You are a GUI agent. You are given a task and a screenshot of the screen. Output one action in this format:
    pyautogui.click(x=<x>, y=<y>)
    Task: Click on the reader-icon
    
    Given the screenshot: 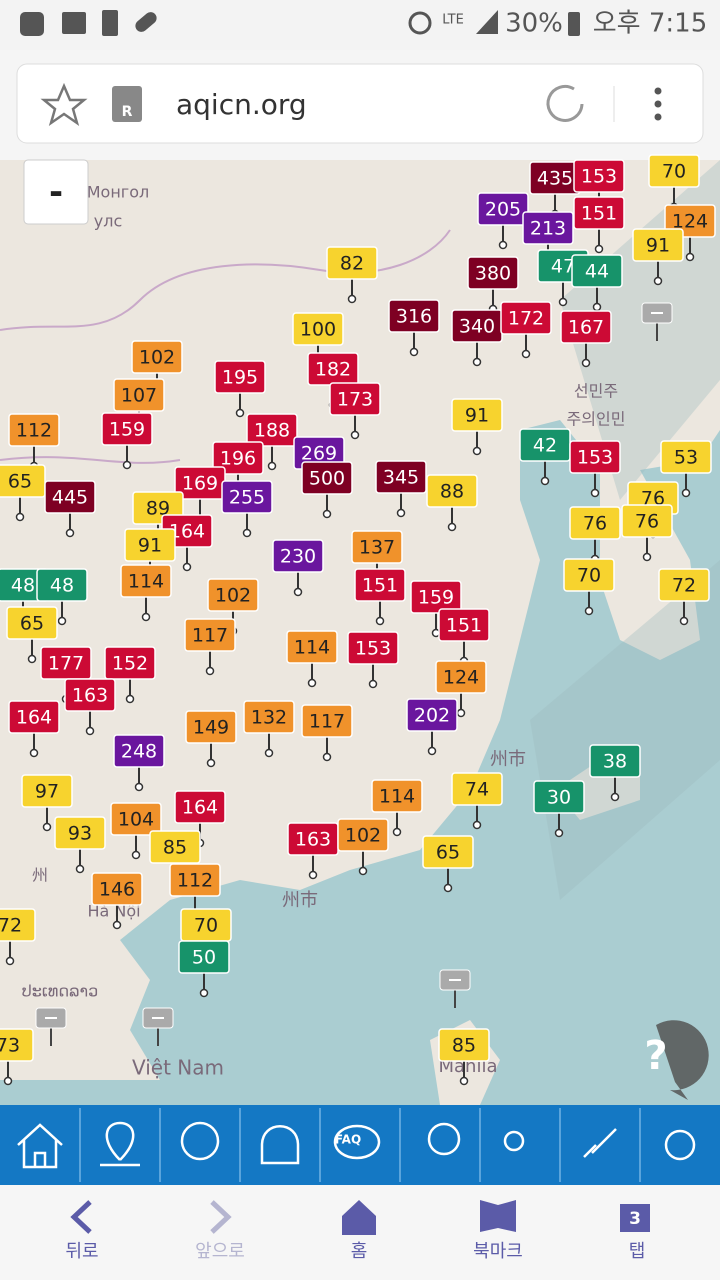 What is the action you would take?
    pyautogui.click(x=127, y=104)
    